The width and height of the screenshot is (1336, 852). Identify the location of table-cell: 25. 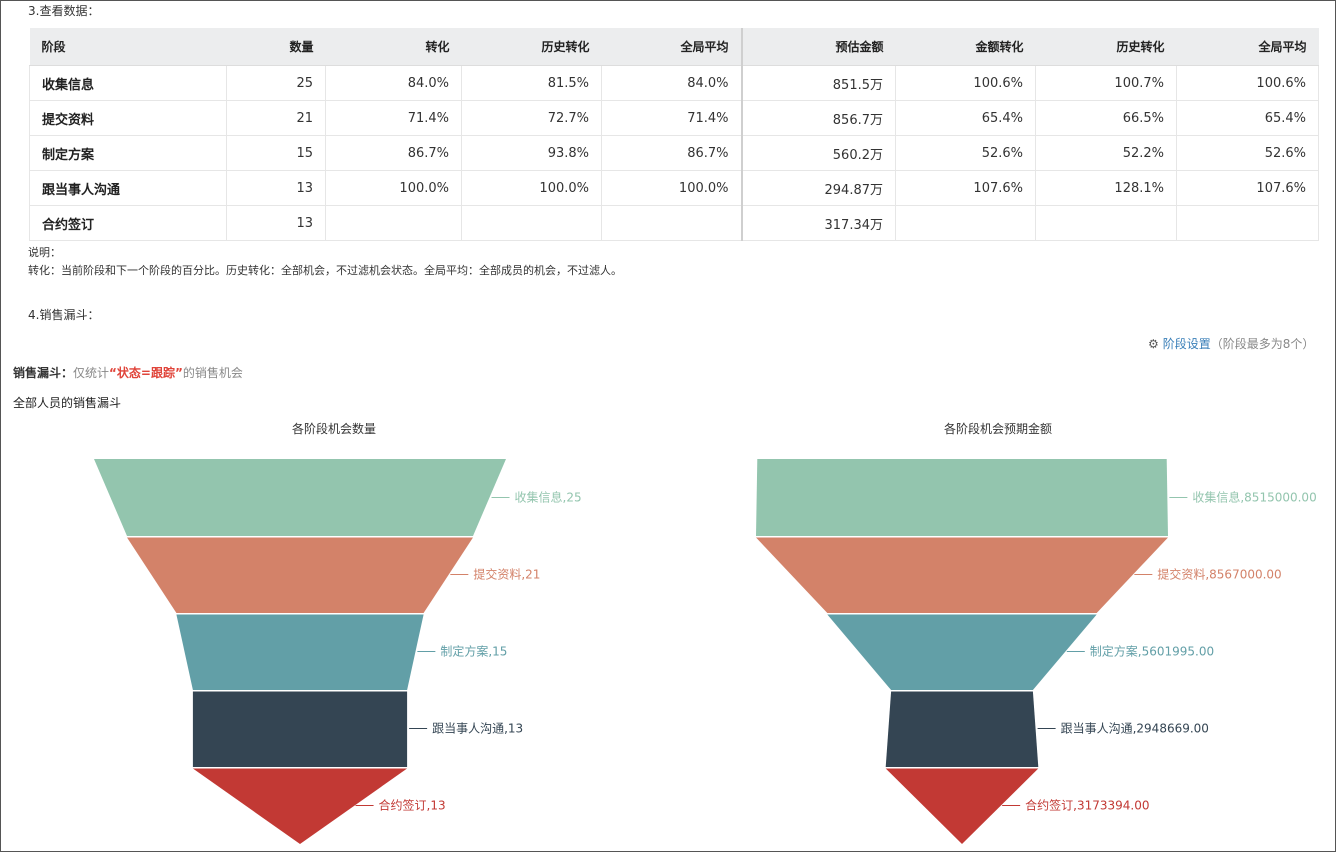
(276, 83).